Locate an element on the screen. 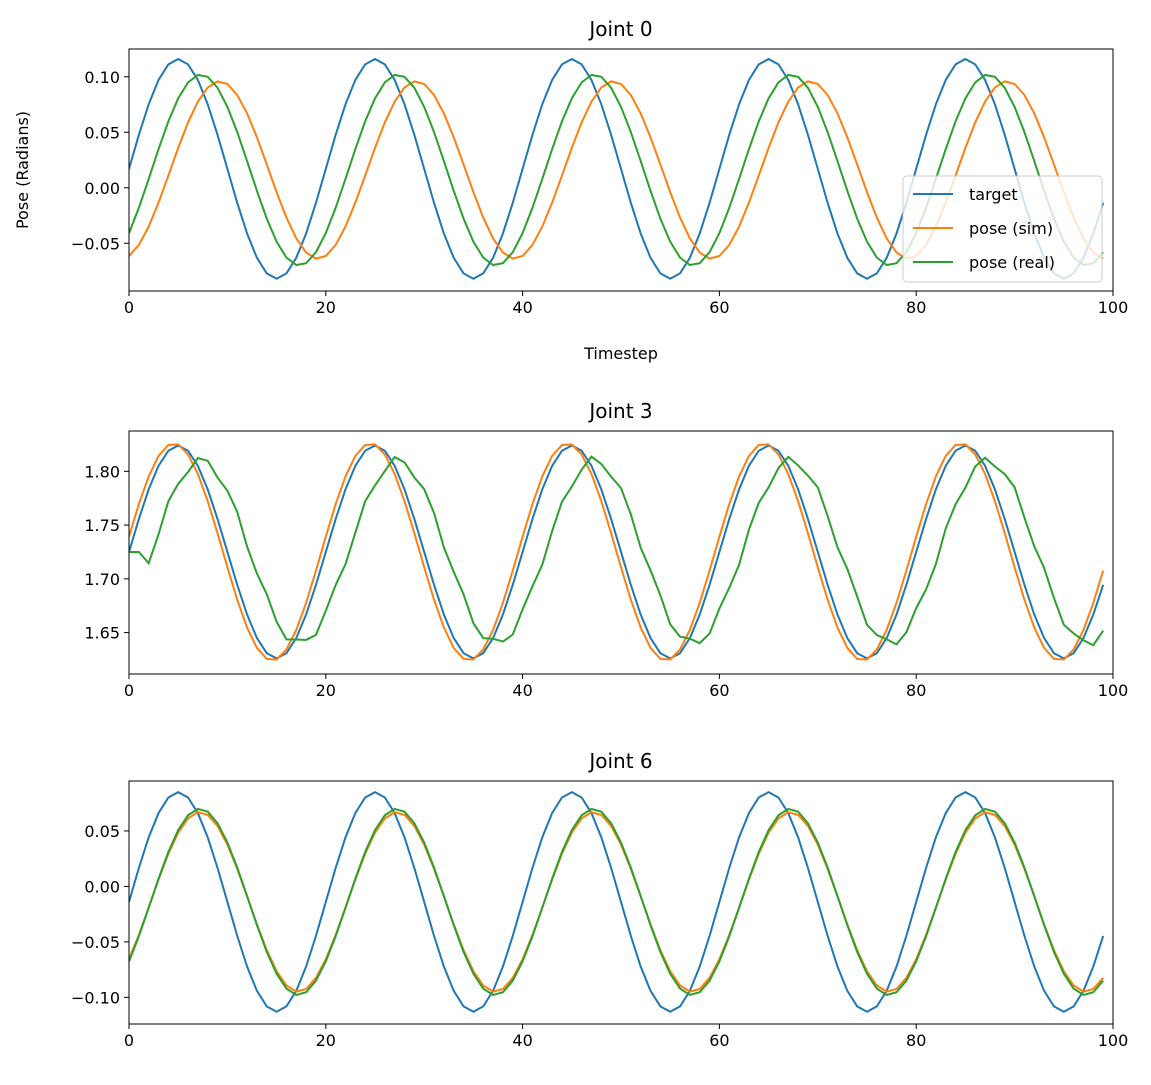 The width and height of the screenshot is (1151, 1085). y-axis-label: Pose (Radians) is located at coordinates (22, 170).